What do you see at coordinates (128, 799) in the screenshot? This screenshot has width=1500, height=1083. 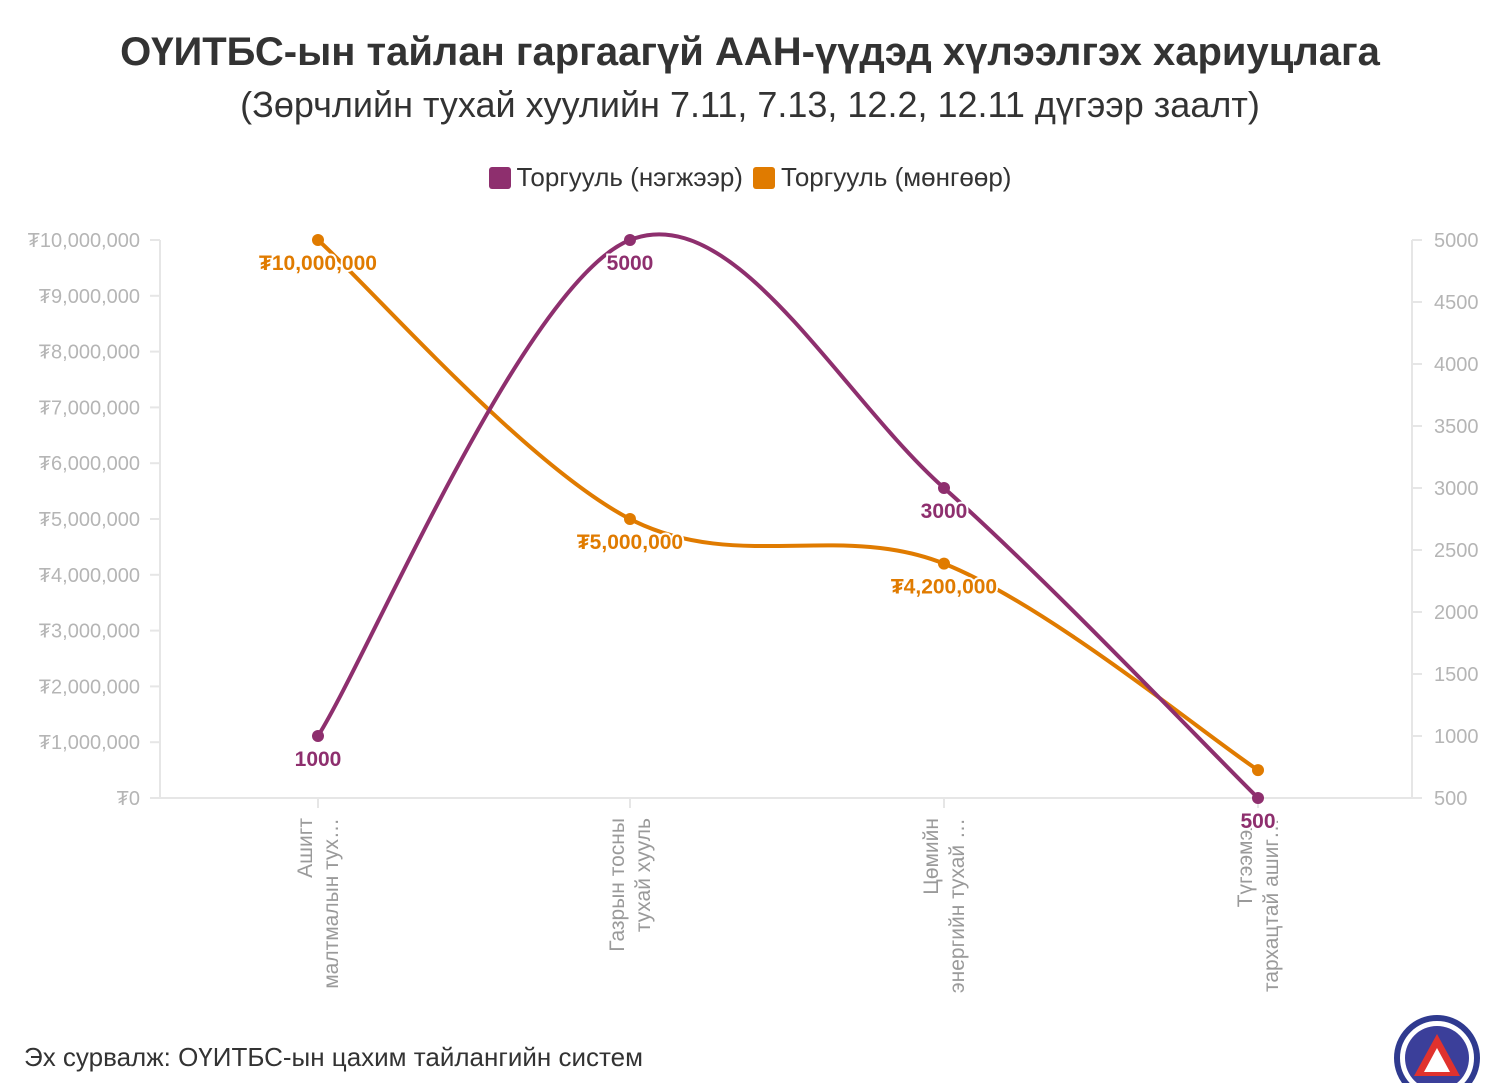 I see `left-axis-tick-label: ₮0` at bounding box center [128, 799].